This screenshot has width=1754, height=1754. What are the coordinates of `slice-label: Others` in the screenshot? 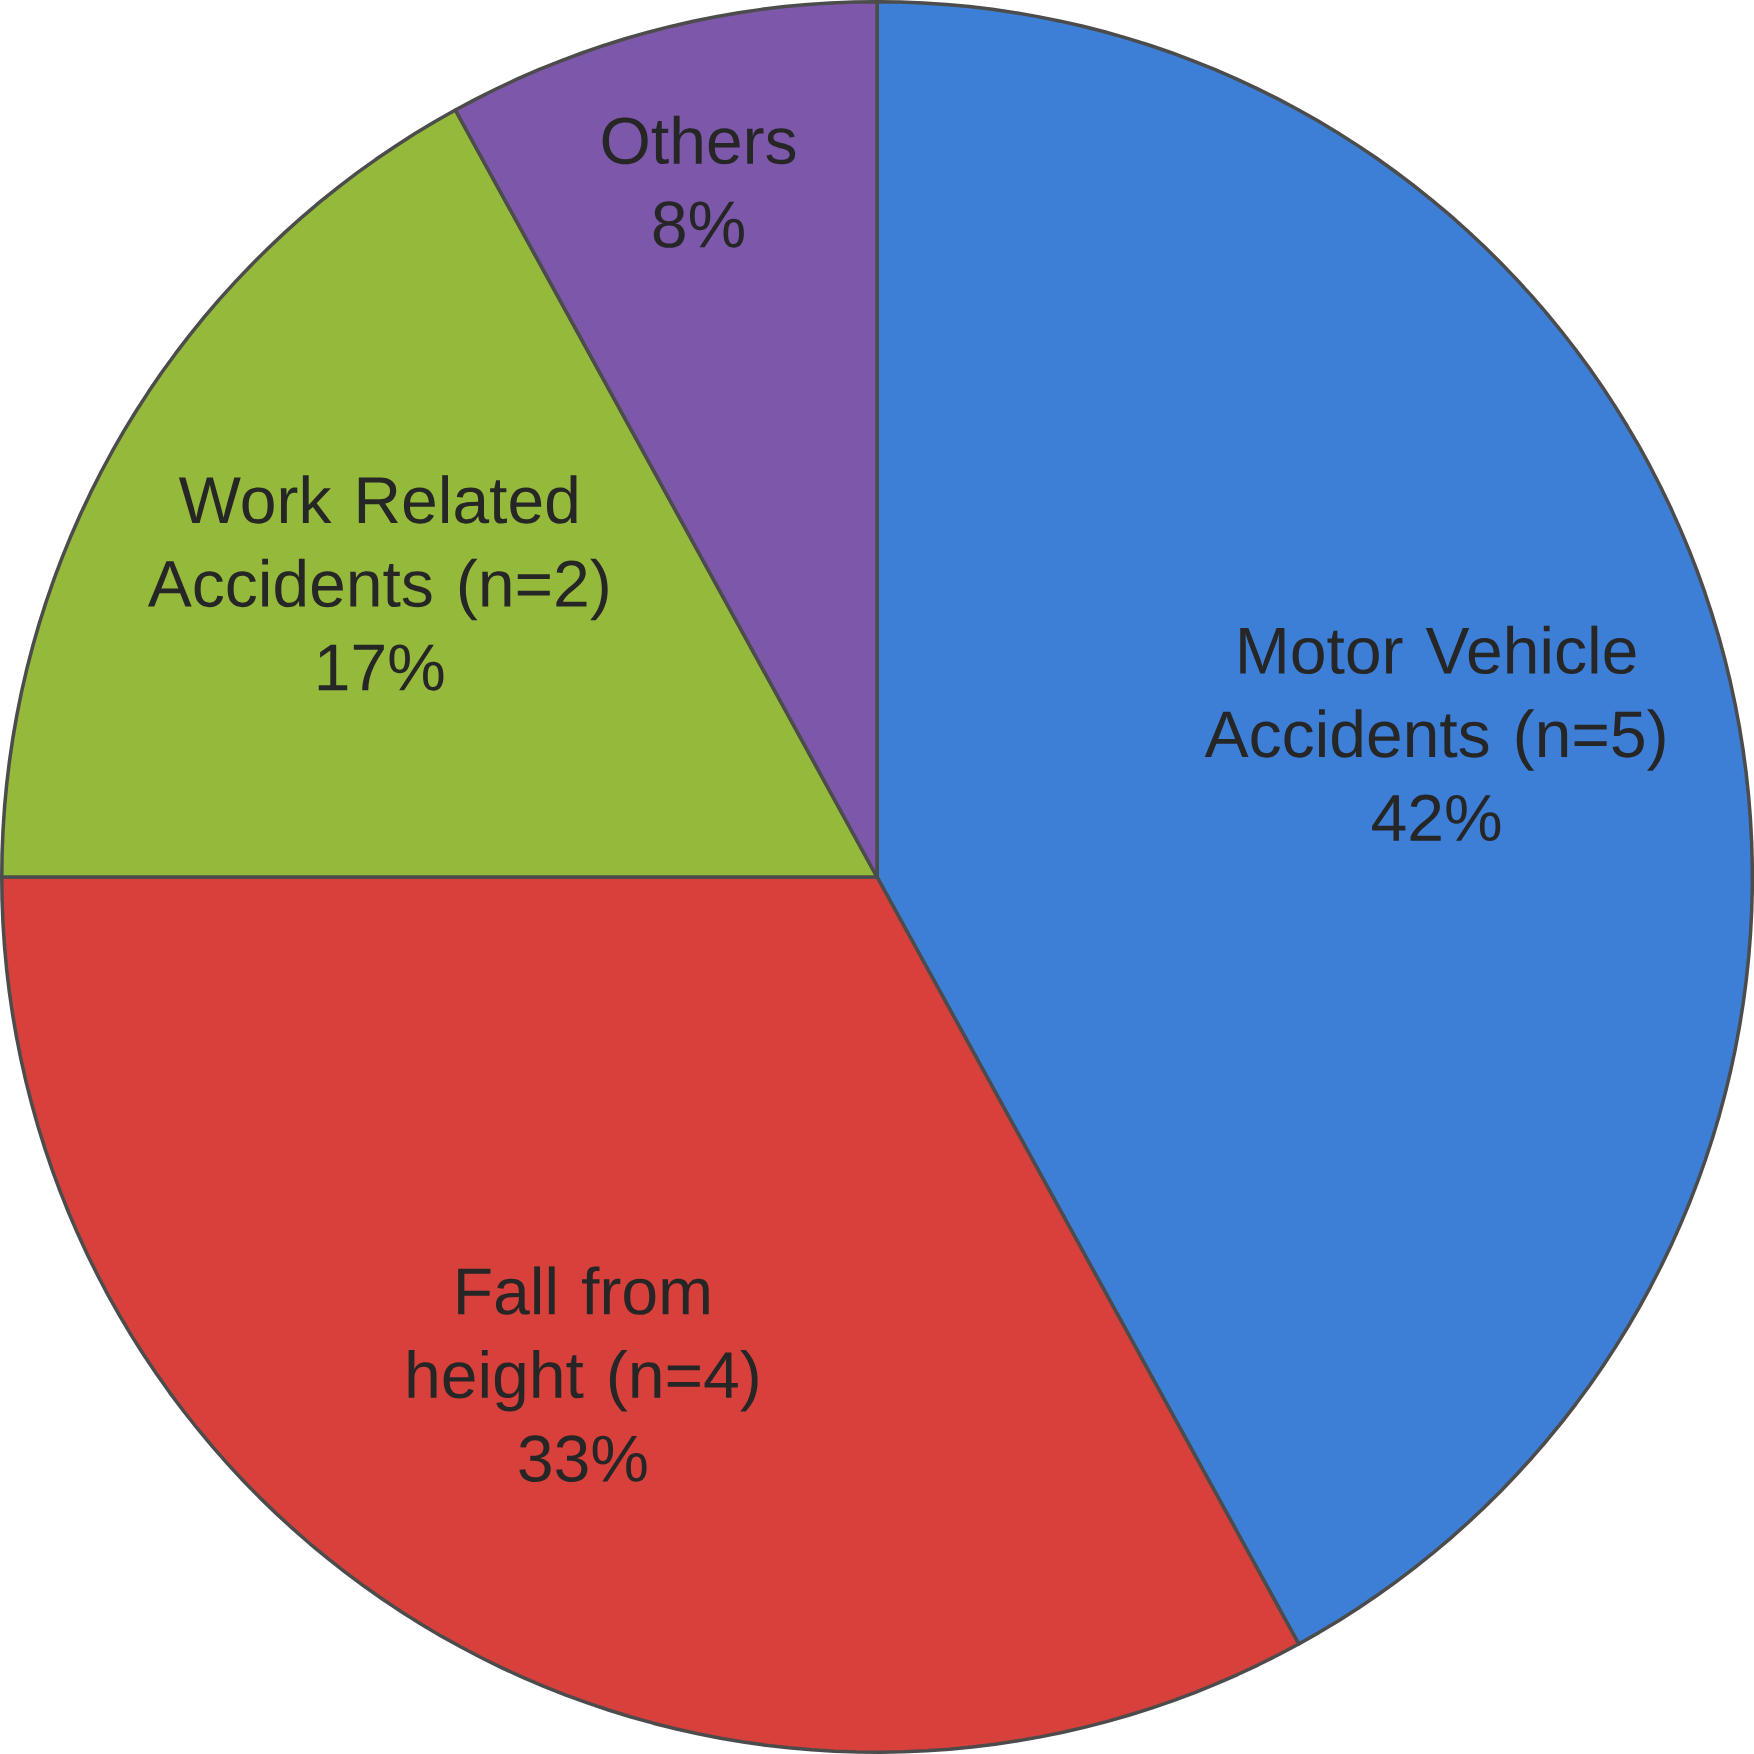 It's located at (699, 140).